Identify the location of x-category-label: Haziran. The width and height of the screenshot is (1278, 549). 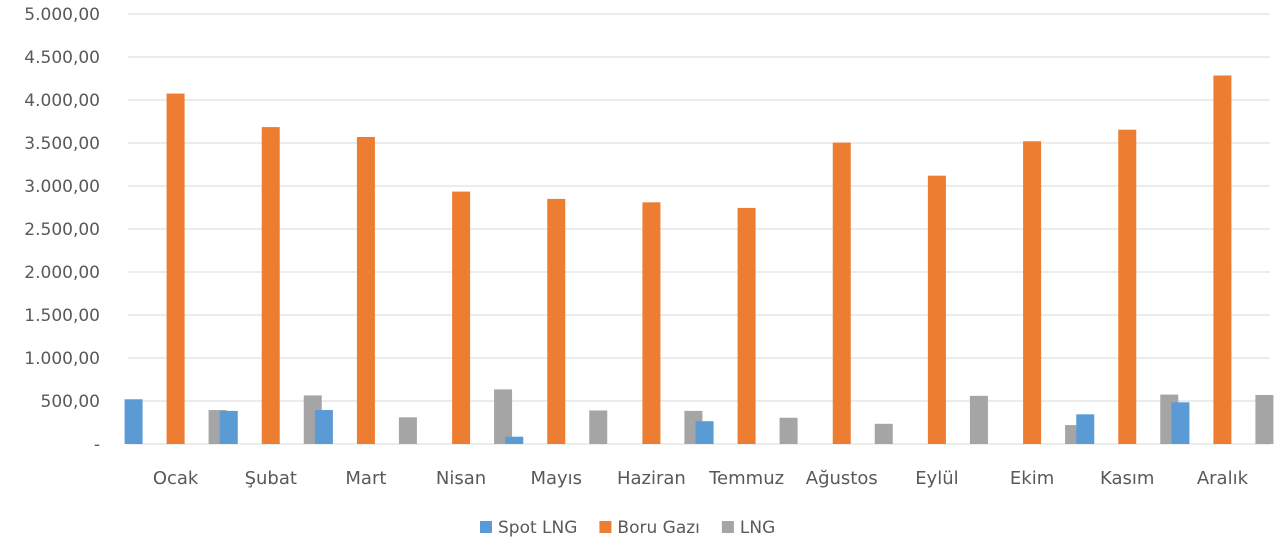
(651, 478).